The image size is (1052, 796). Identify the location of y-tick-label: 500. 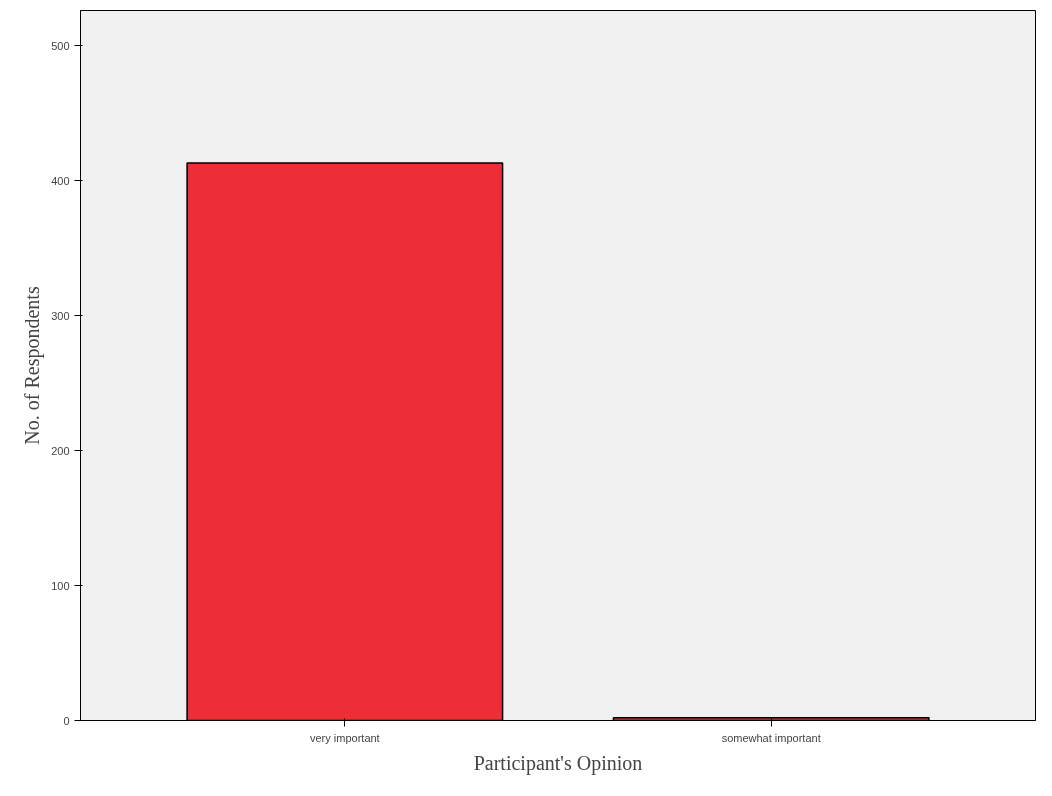
(60, 45).